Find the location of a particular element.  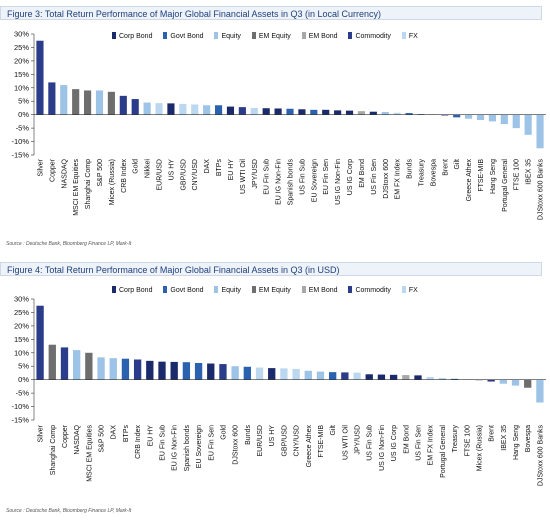

x-tick-label: EM Bond is located at coordinates (362, 173).